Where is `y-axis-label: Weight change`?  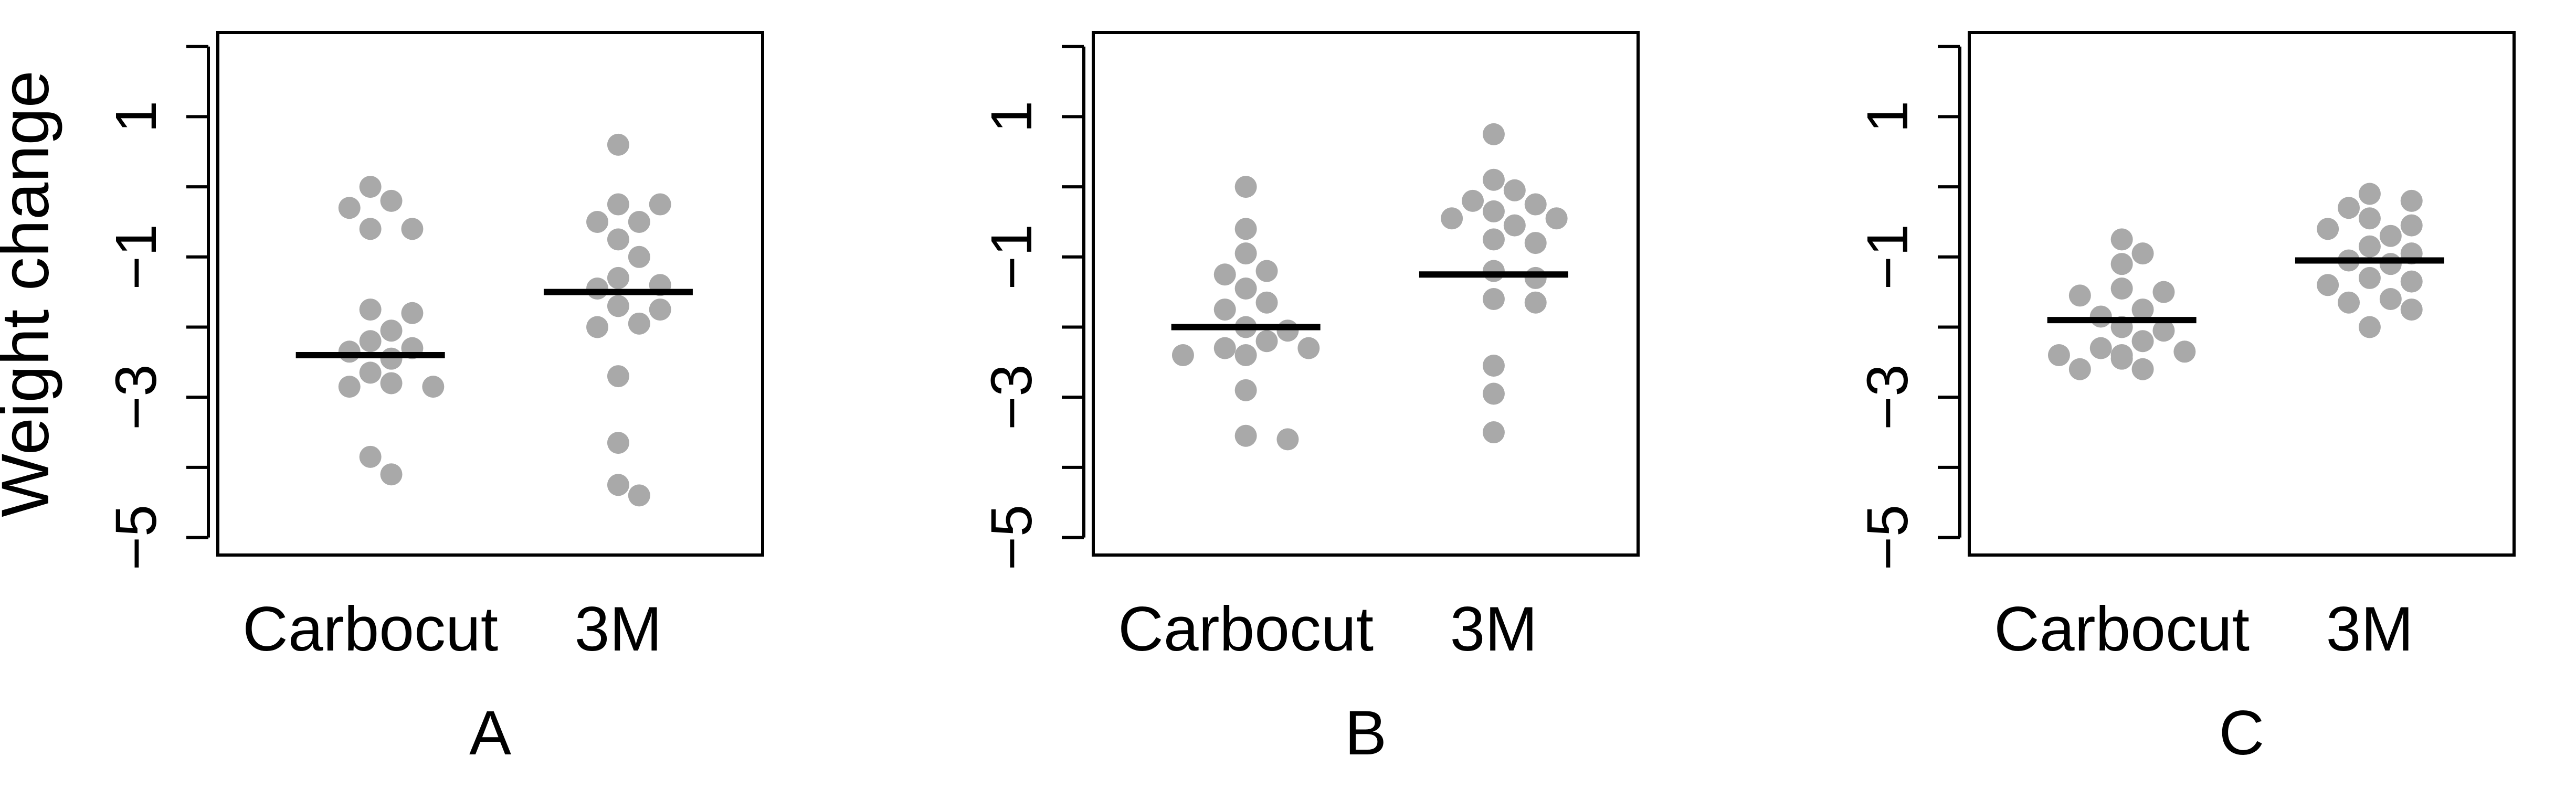 y-axis-label: Weight change is located at coordinates (31, 293).